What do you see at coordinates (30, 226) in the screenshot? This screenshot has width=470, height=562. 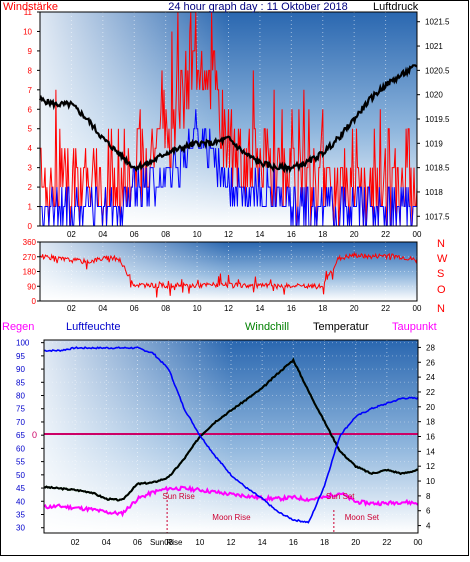 I see `wind-tick-label: 0` at bounding box center [30, 226].